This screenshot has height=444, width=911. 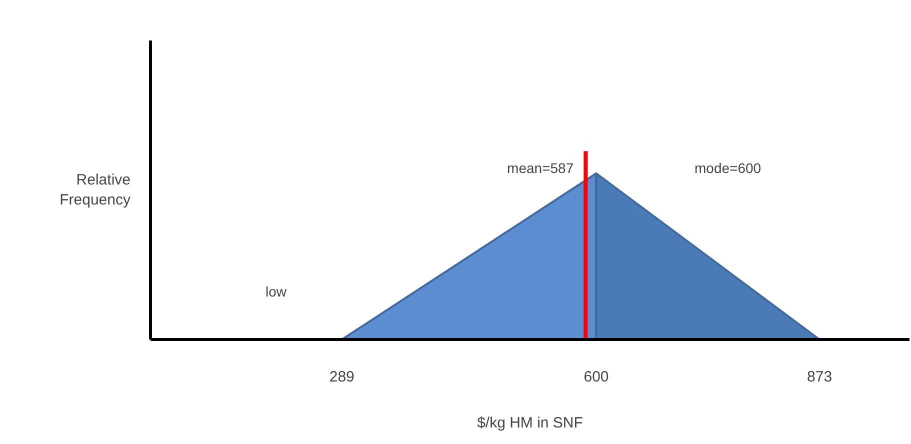 I want to click on annotation: mode=600, so click(x=728, y=168).